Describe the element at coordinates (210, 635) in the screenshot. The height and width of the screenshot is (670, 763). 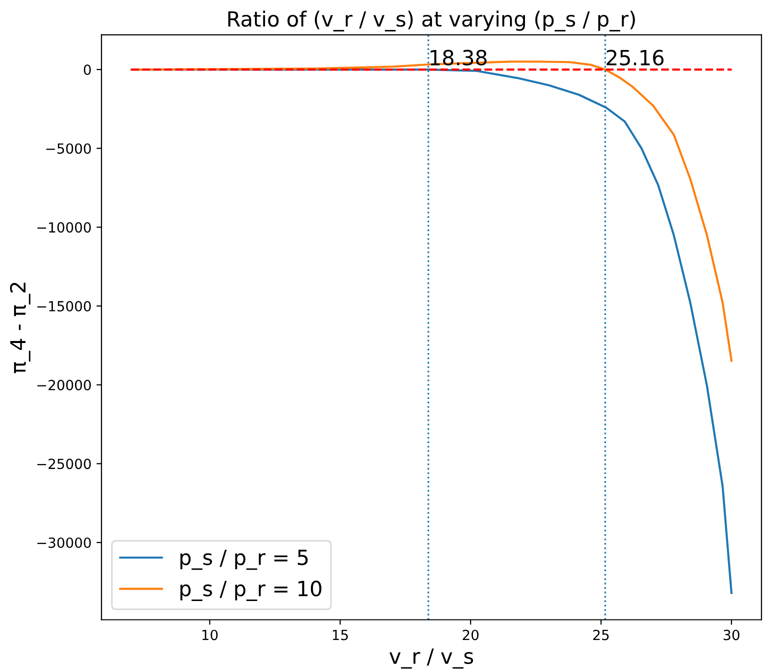
I see `x-tick-label: 10` at that location.